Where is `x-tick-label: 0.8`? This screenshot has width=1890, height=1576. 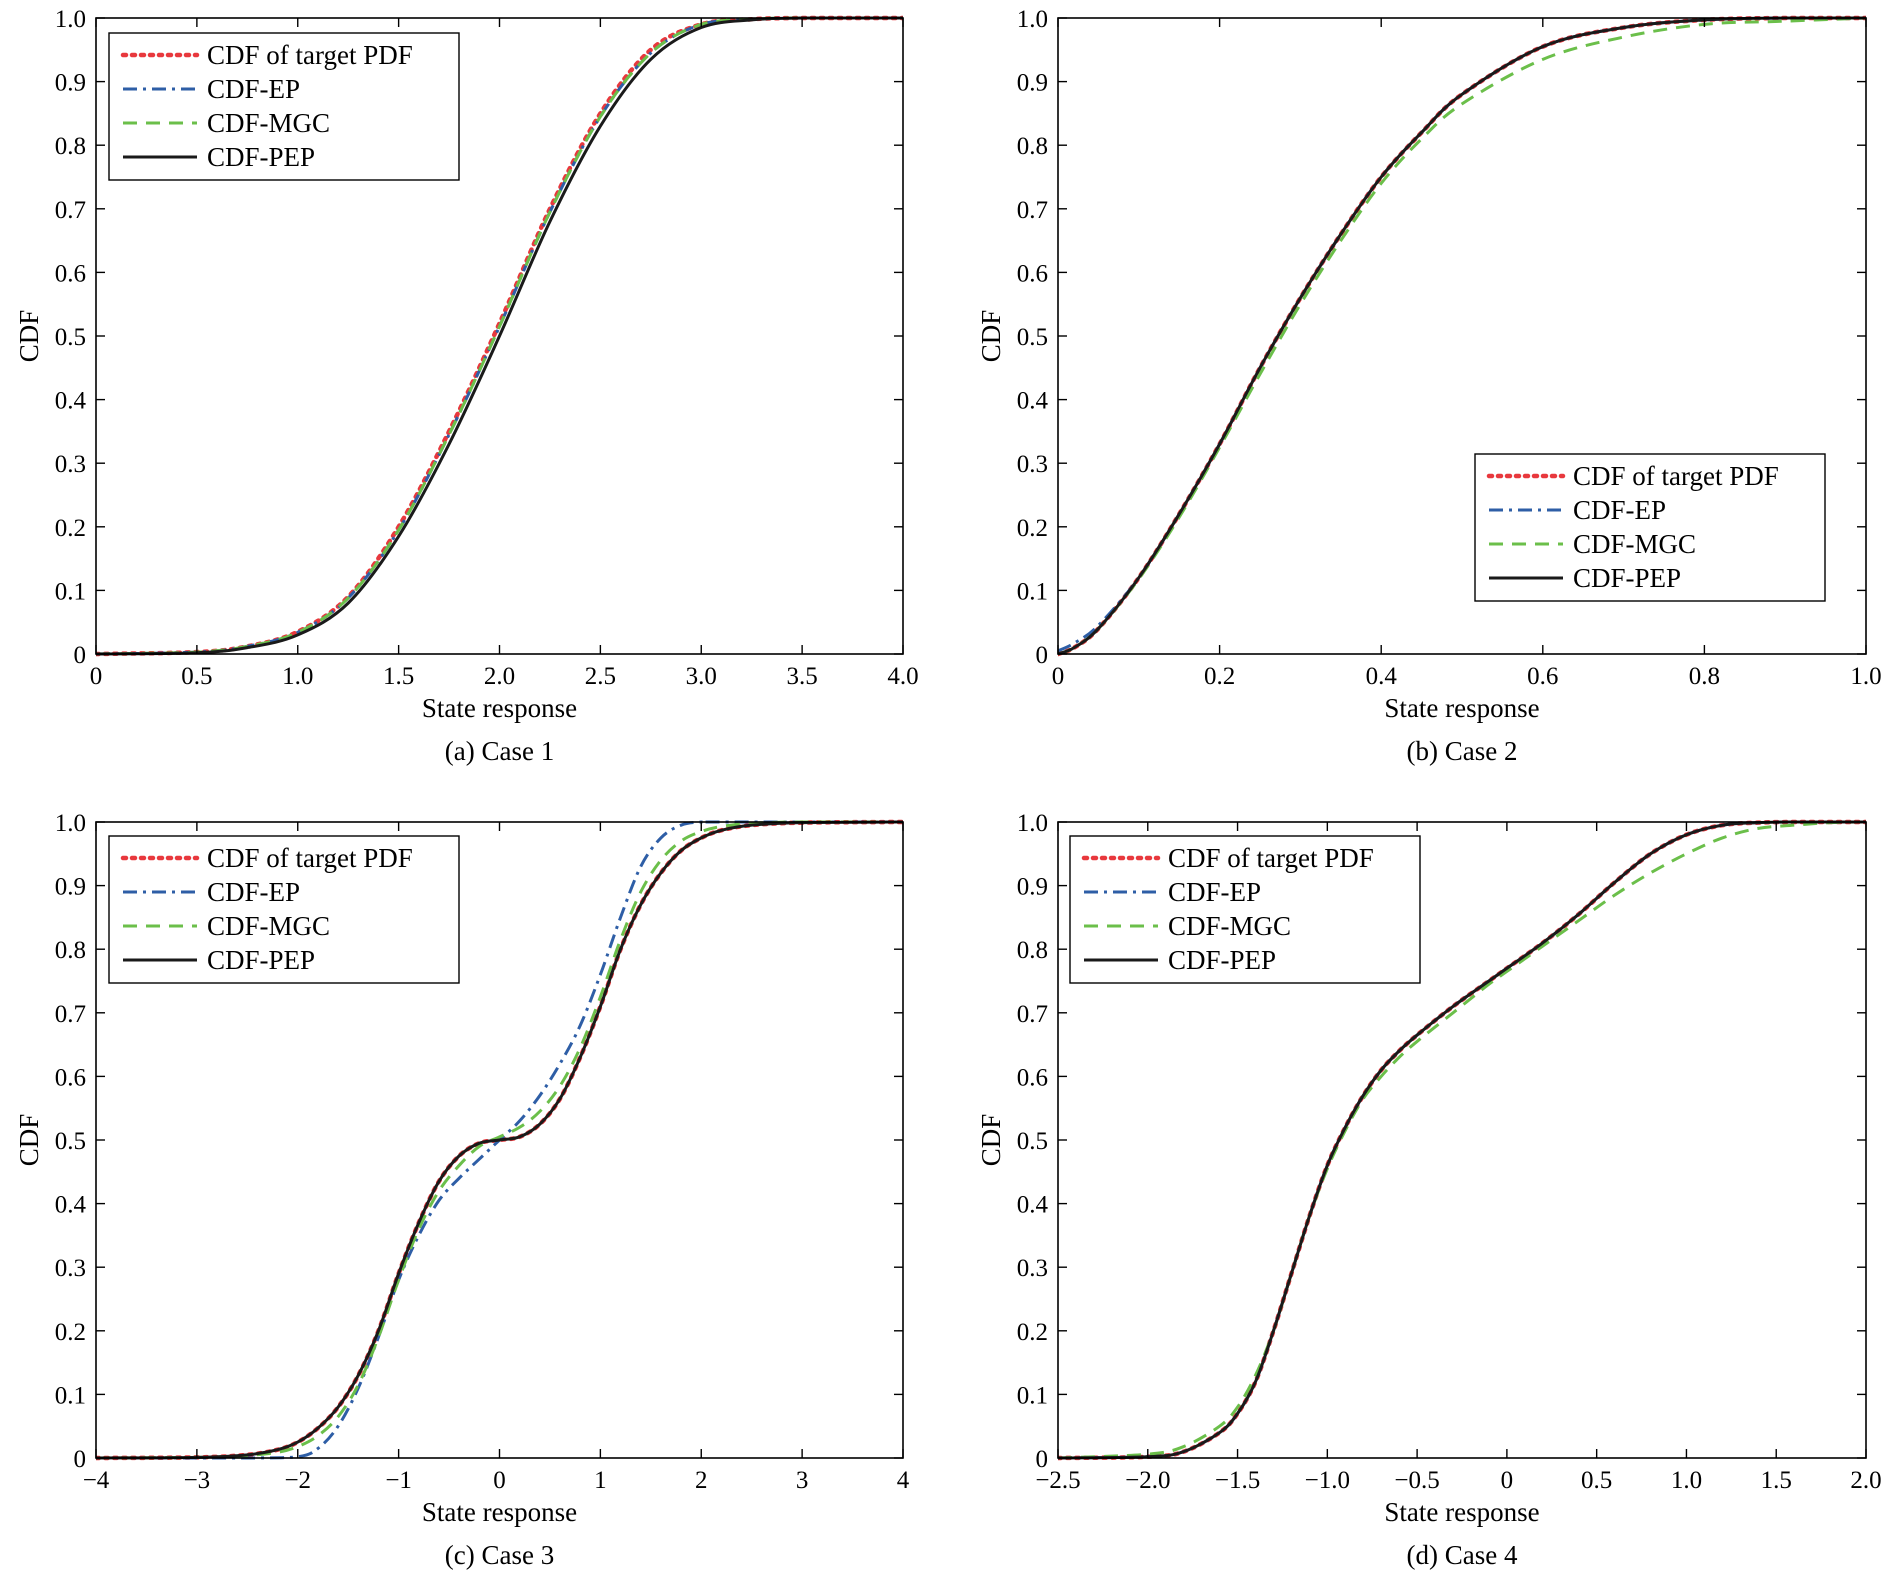
x-tick-label: 0.8 is located at coordinates (1704, 676).